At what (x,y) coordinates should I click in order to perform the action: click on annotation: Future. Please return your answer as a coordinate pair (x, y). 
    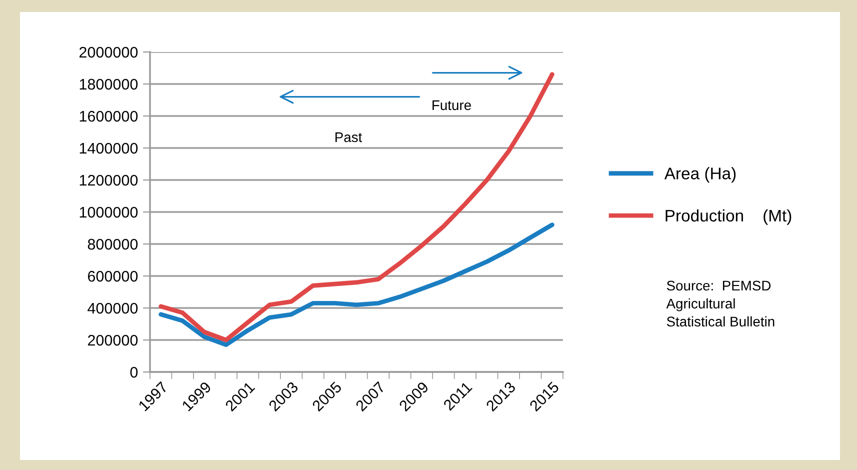
    Looking at the image, I should click on (451, 105).